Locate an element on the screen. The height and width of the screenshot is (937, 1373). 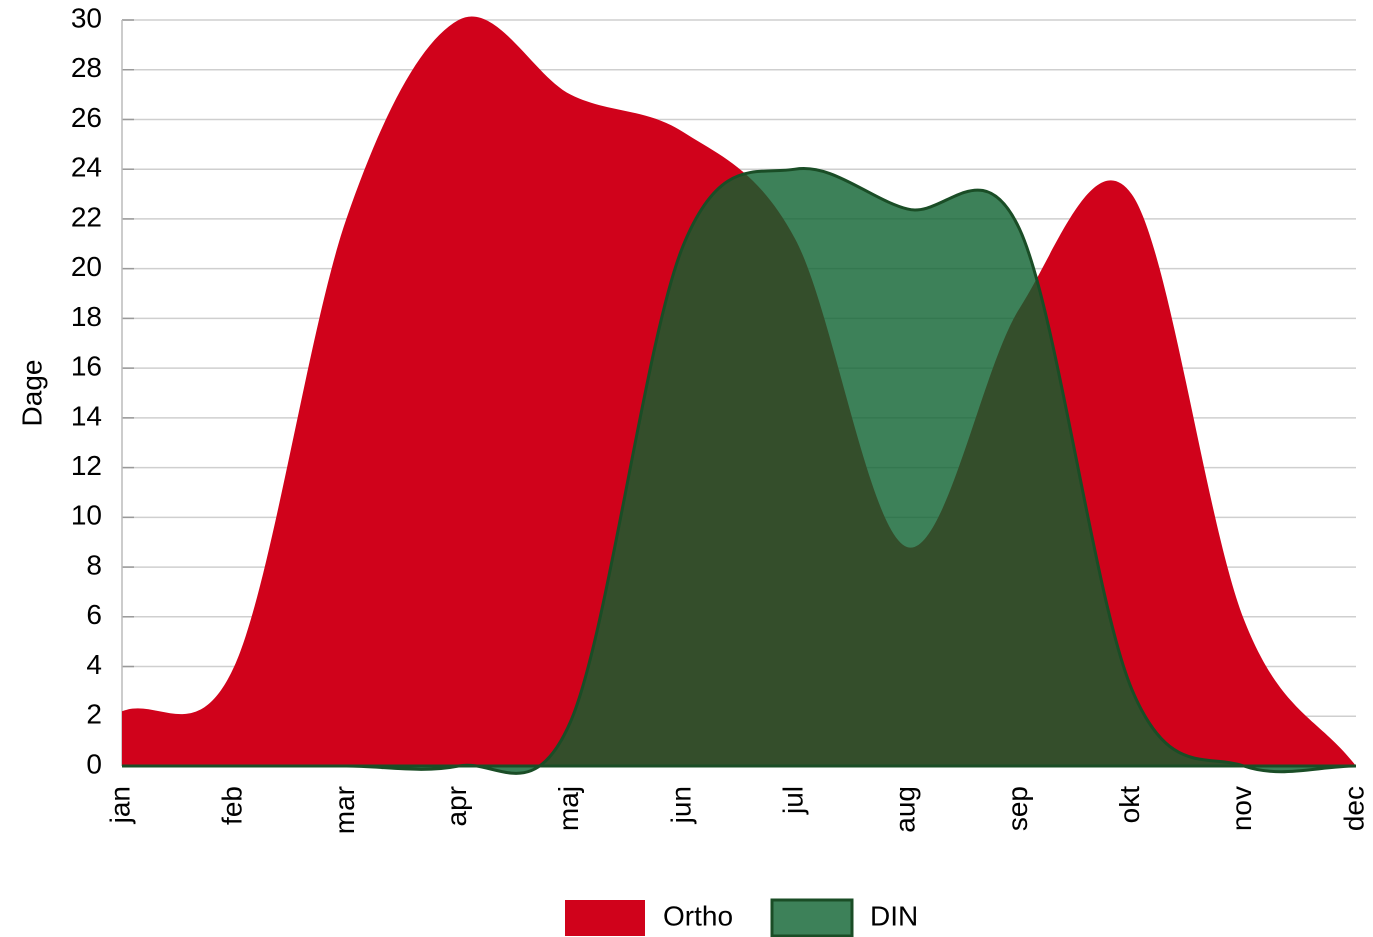
y-tick-label: 8 is located at coordinates (94, 564).